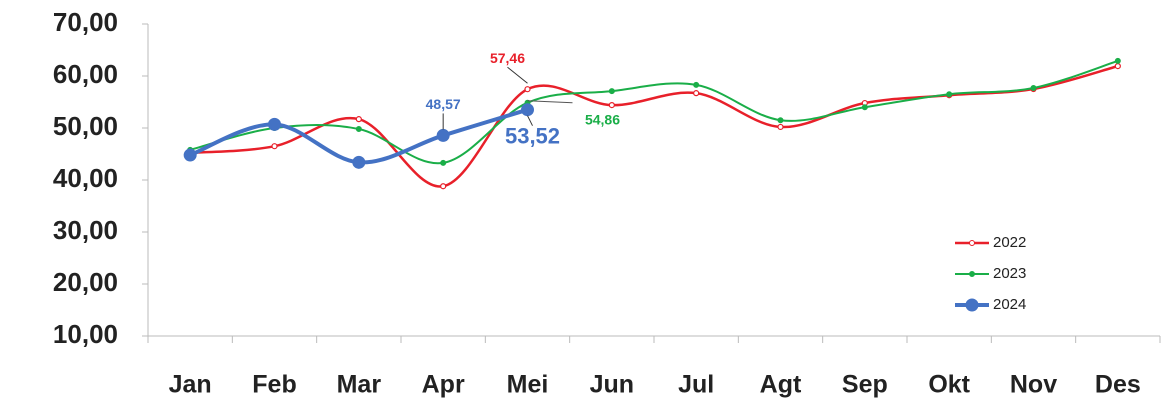  I want to click on y-tick-label: 20,00, so click(85, 282).